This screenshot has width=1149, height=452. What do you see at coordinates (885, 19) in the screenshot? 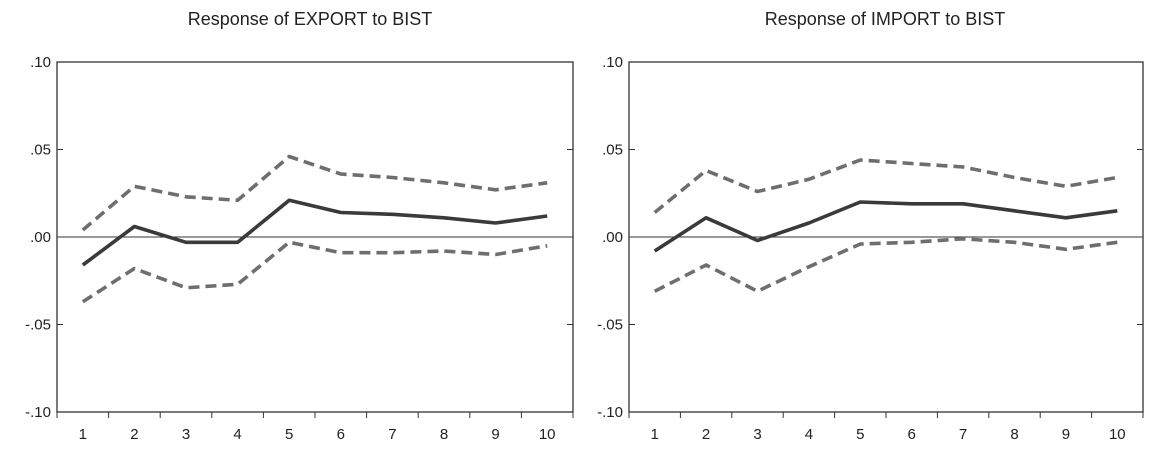
I see `chart-title: Response of IMPORT to BIST` at bounding box center [885, 19].